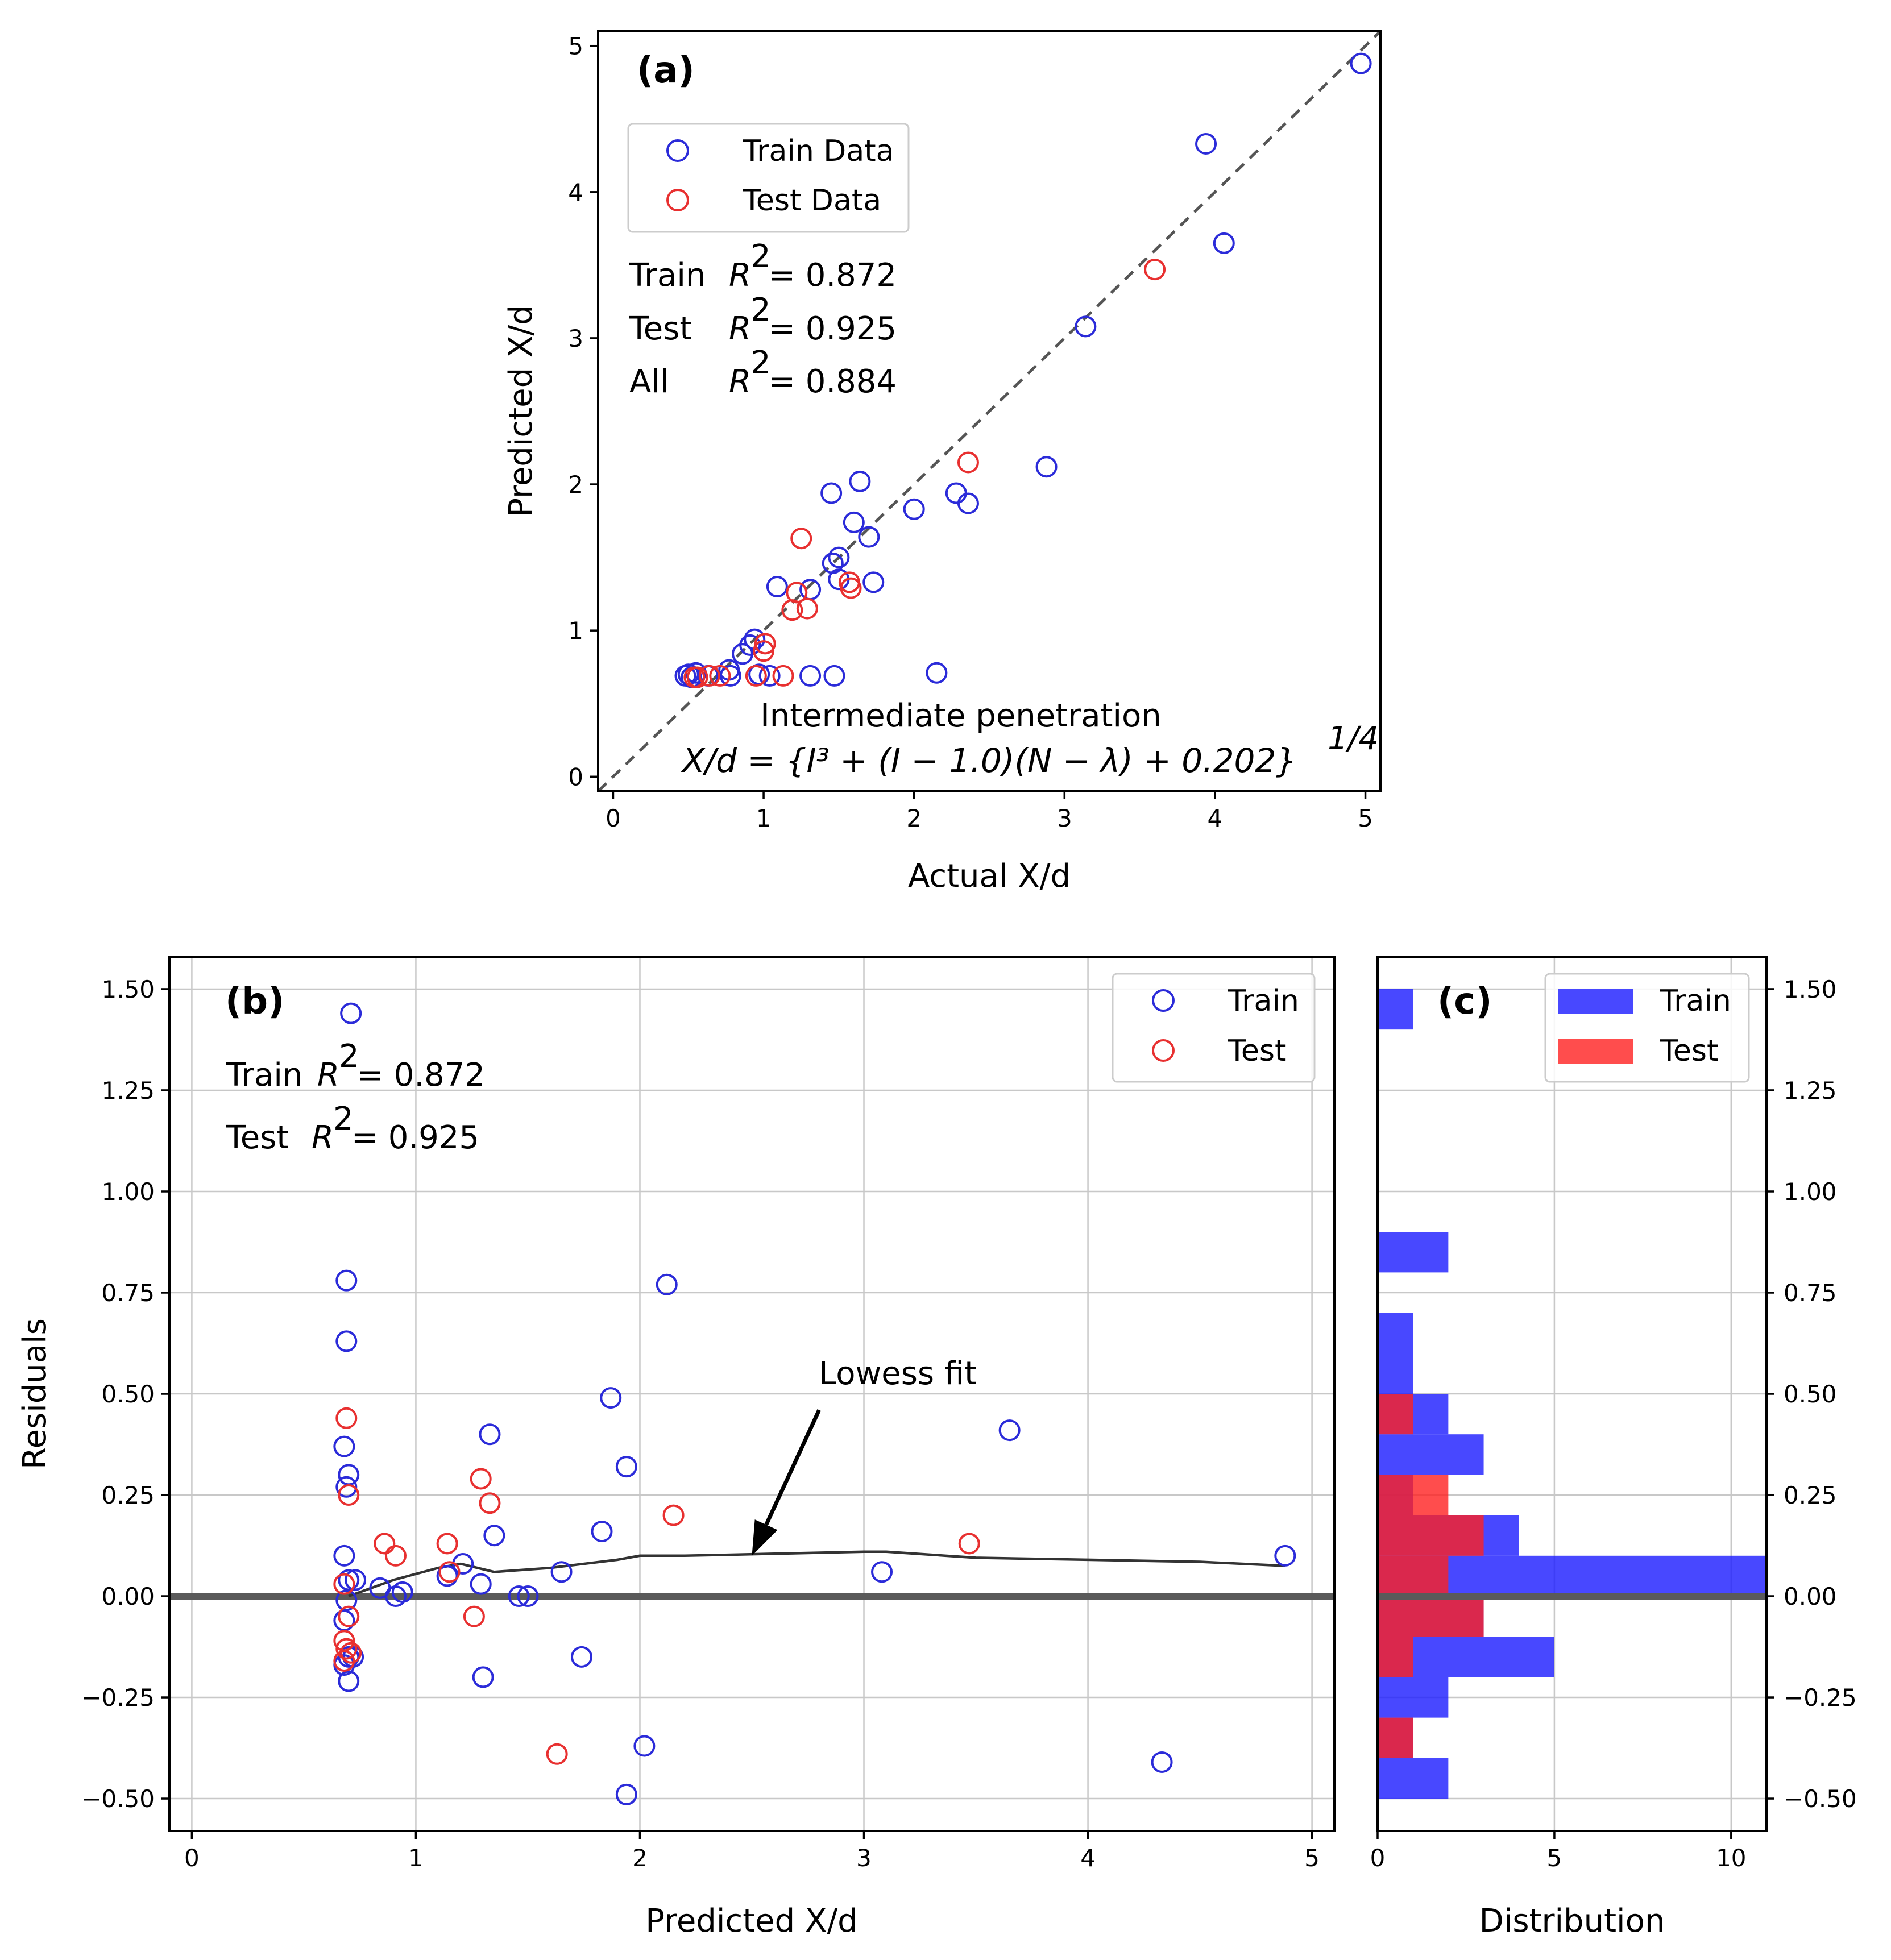 This screenshot has height=1960, width=1891. I want to click on panel-a-legend: Train Data Test Data, so click(768, 178).